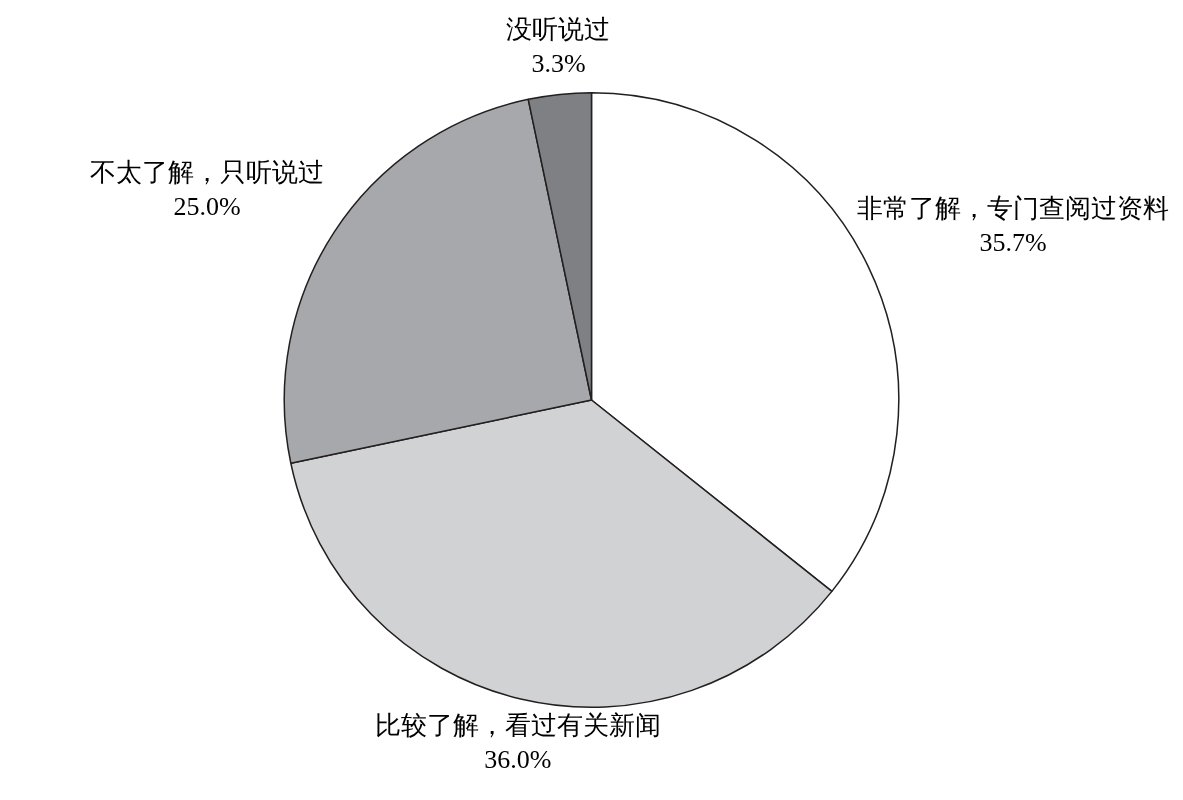  What do you see at coordinates (1013, 209) in the screenshot?
I see `slice-label: 非常了解，专门查阅过资料` at bounding box center [1013, 209].